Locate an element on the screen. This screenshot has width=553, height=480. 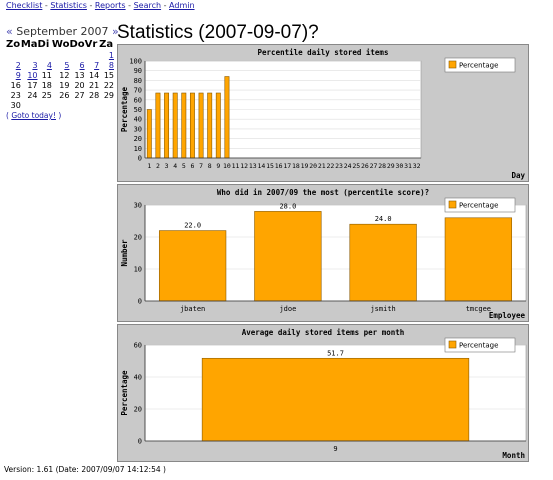
x-tick-label: 19 is located at coordinates (305, 166).